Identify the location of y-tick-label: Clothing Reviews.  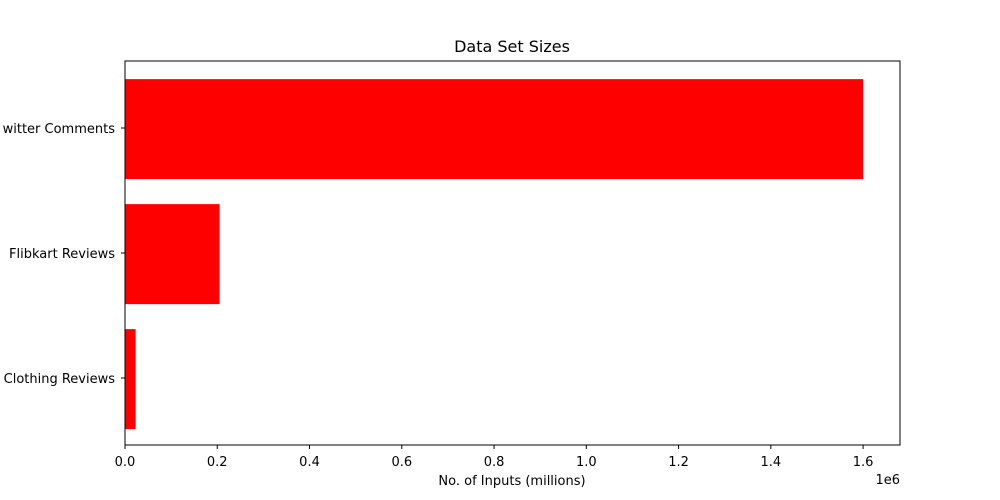
(60, 379).